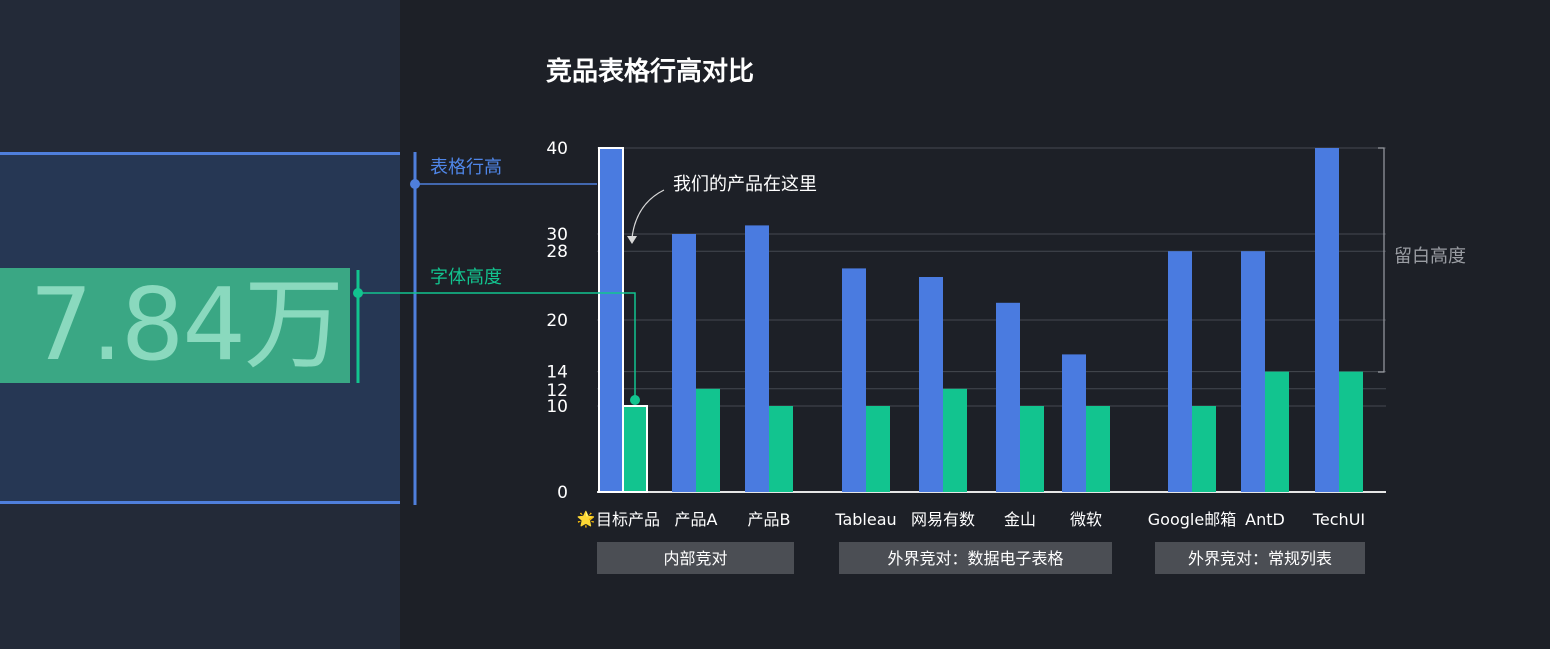  Describe the element at coordinates (557, 321) in the screenshot. I see `y-tick-label: 20` at that location.